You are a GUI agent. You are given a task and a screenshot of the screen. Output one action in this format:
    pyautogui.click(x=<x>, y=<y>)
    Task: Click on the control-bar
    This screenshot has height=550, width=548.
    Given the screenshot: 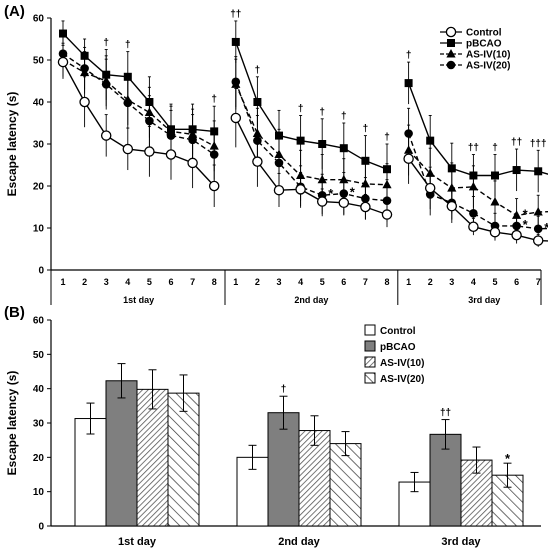 What is the action you would take?
    pyautogui.click(x=90, y=472)
    